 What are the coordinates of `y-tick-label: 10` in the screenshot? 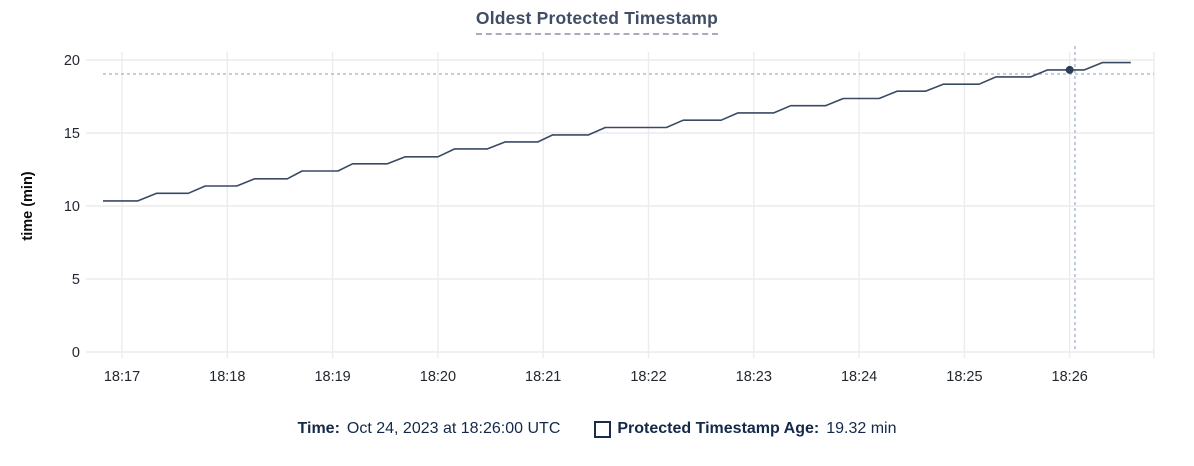 It's located at (72, 207).